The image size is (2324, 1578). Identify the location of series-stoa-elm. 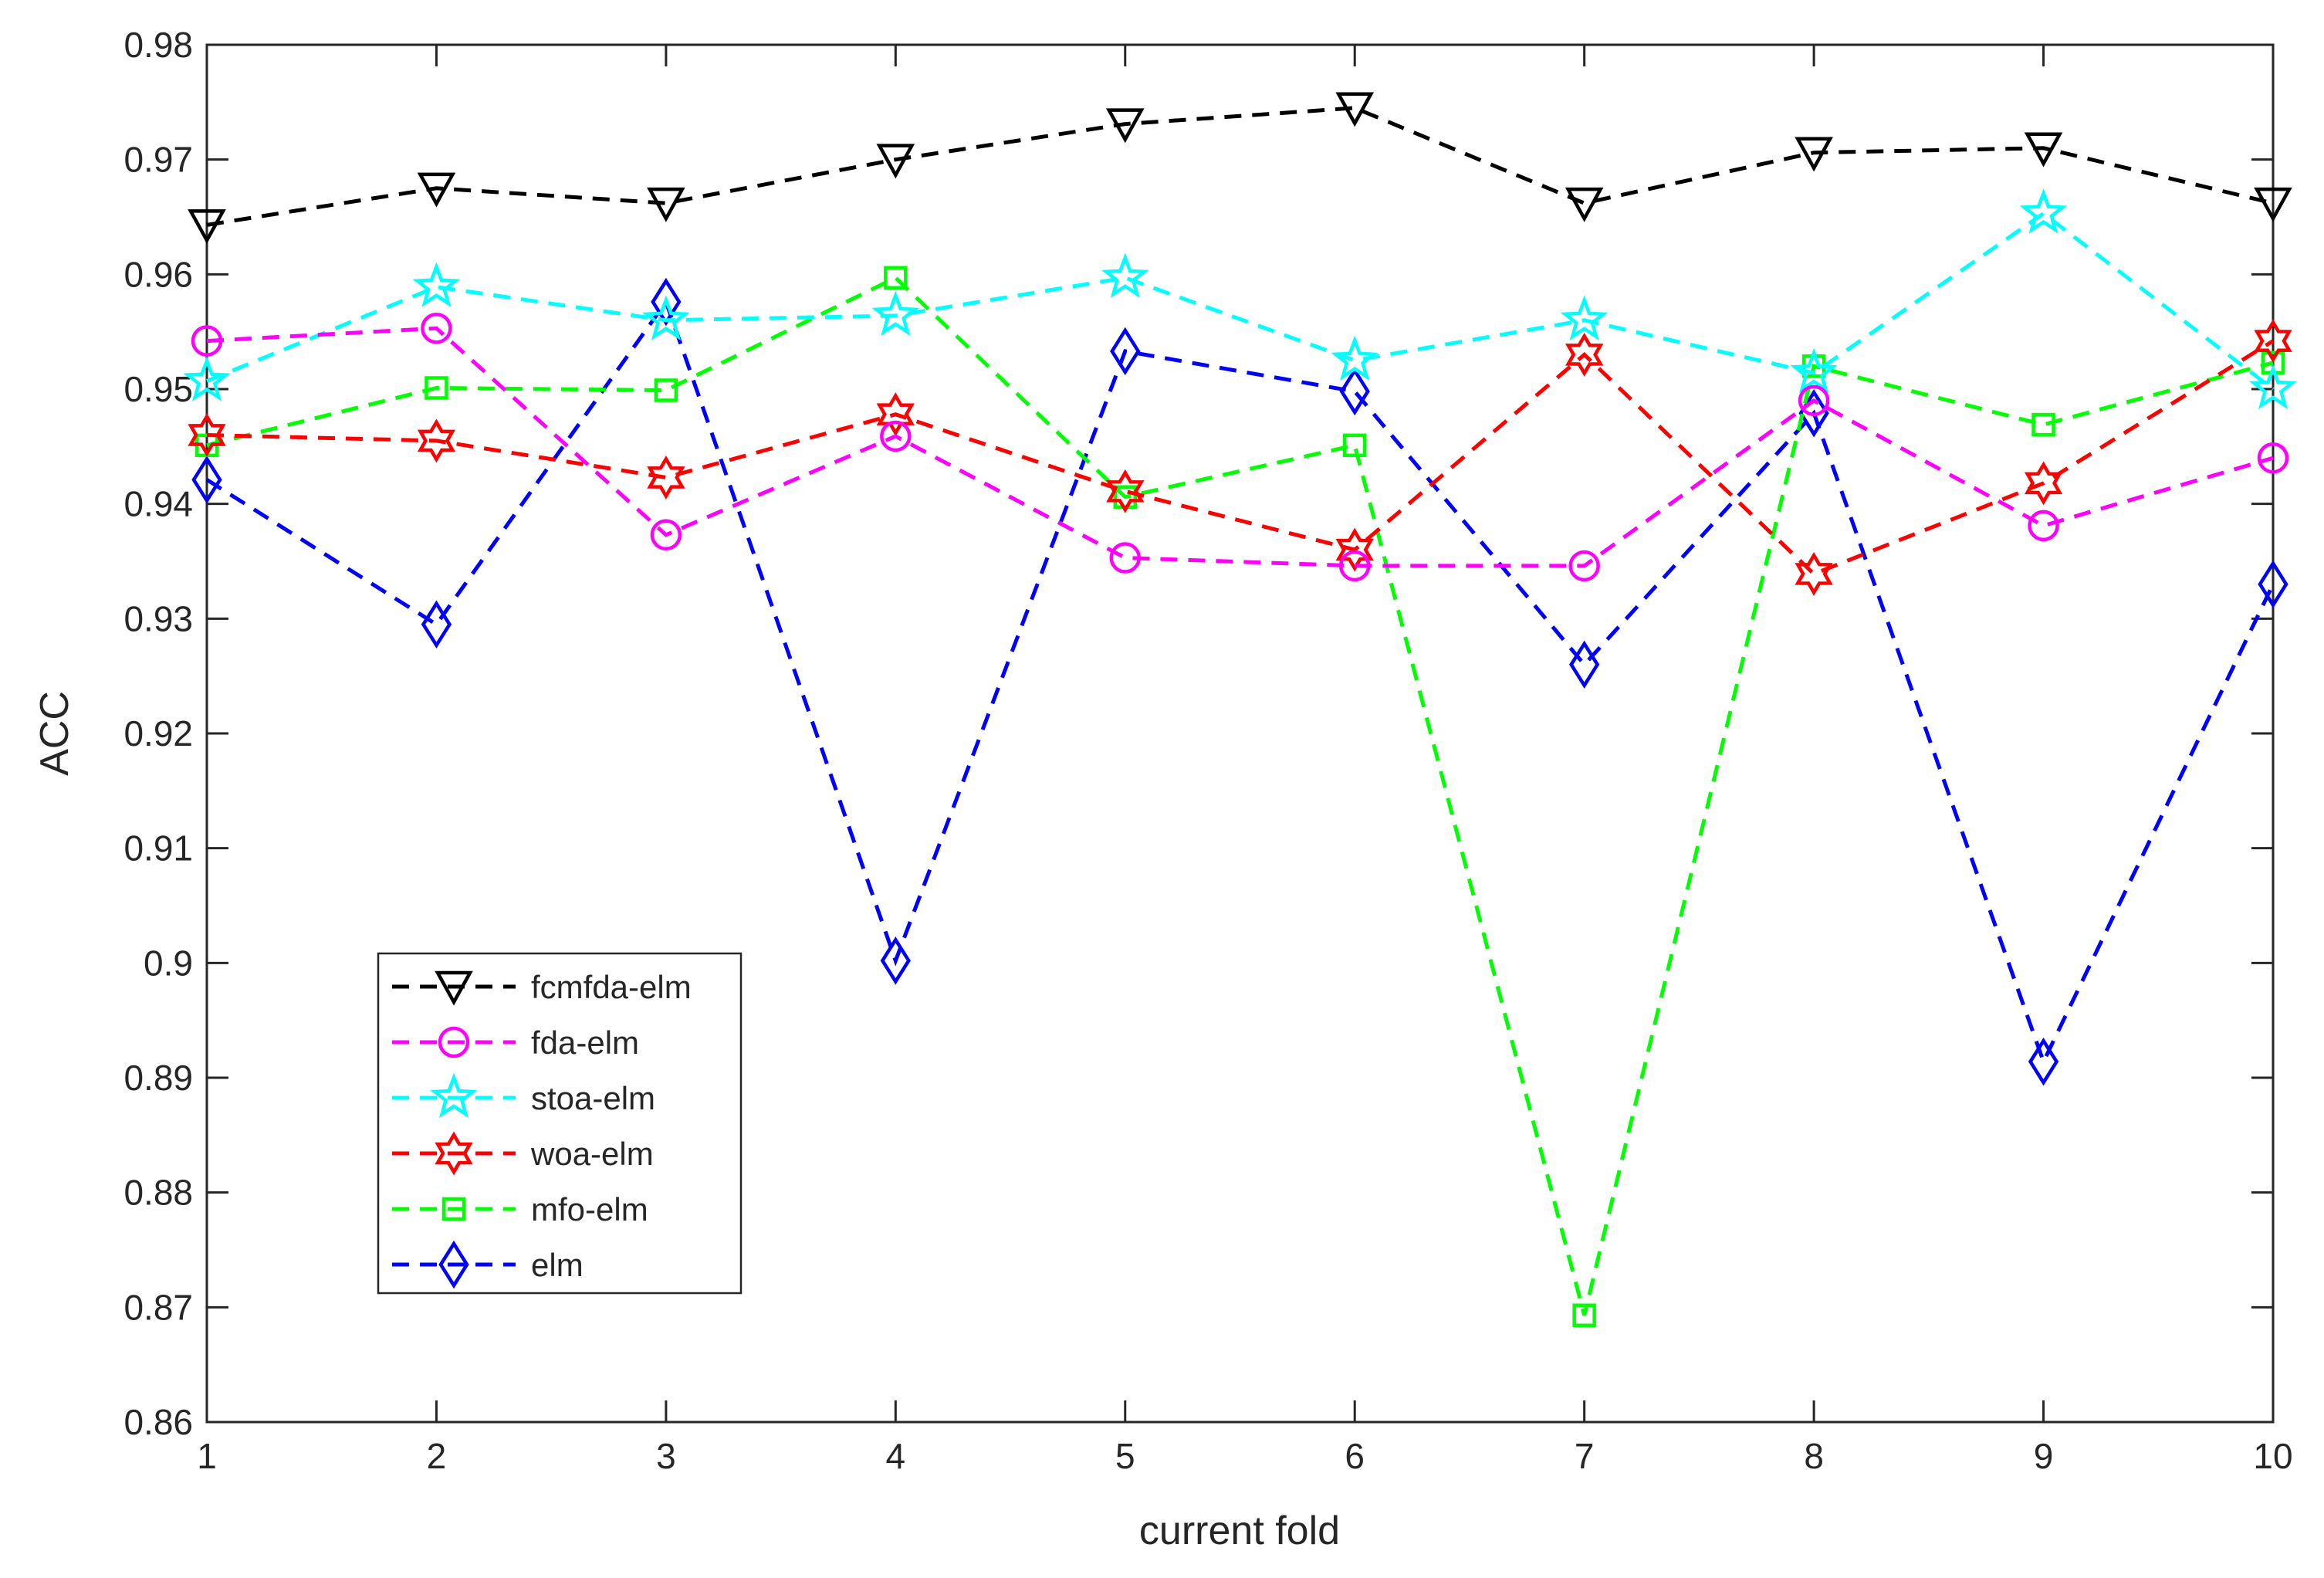
(1240, 299).